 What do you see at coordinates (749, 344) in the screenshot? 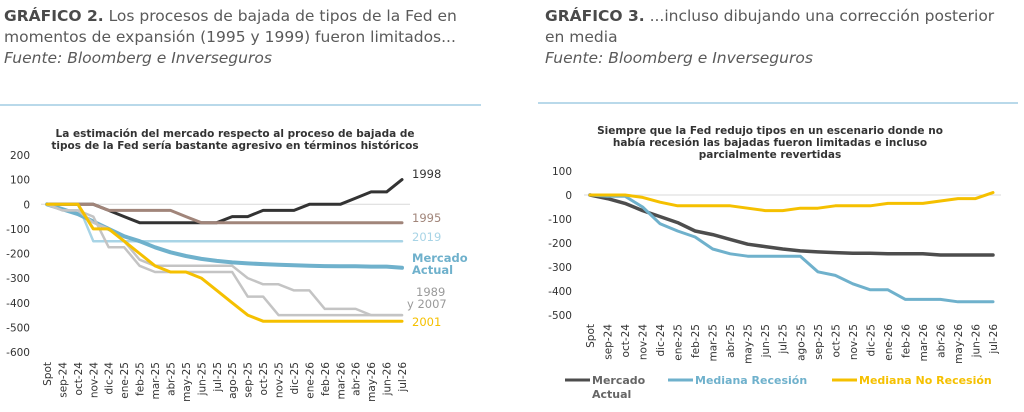
I see `x-tick-label: may-25` at bounding box center [749, 344].